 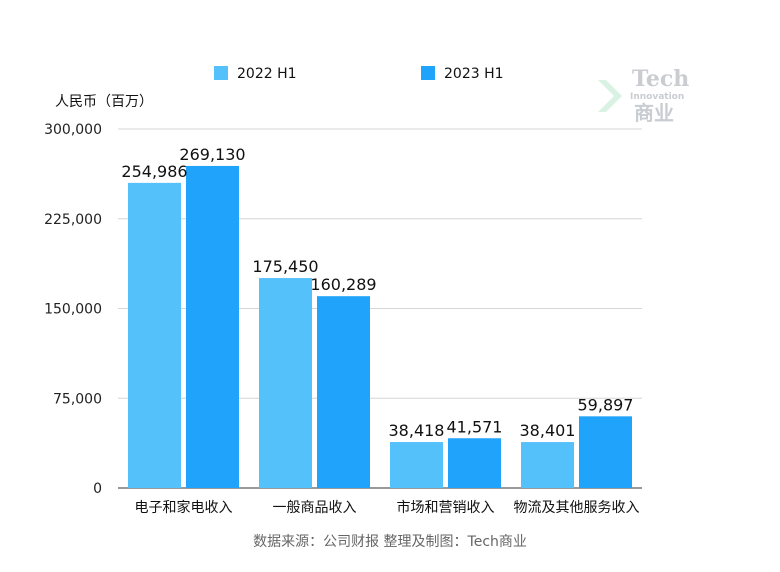 What do you see at coordinates (267, 74) in the screenshot?
I see `legend-label: 2022 H1` at bounding box center [267, 74].